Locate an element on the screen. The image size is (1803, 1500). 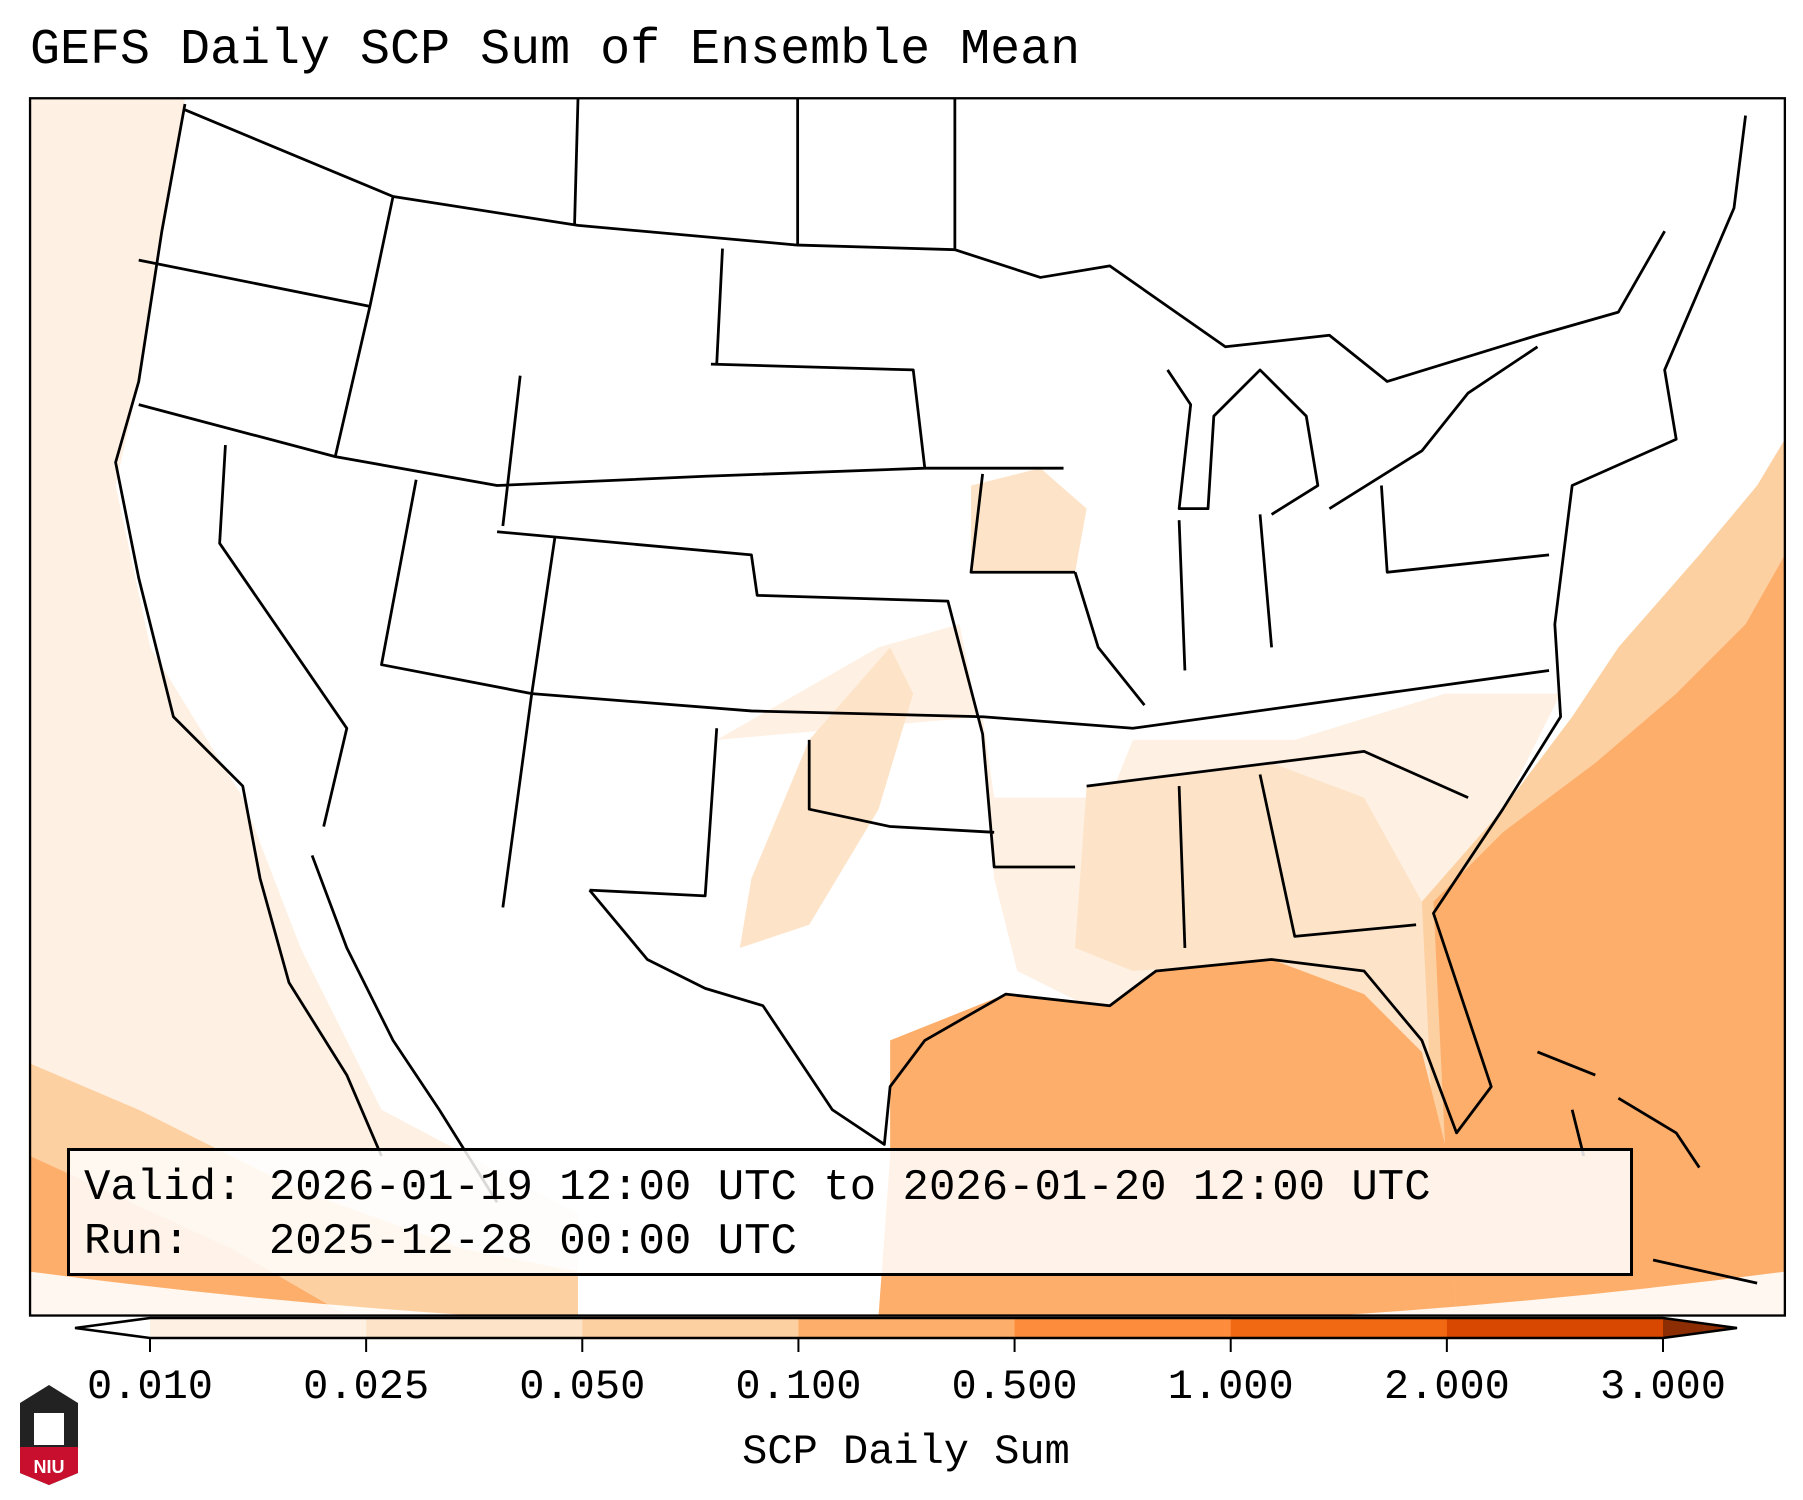
caribbean-islands is located at coordinates (1647, 1167).